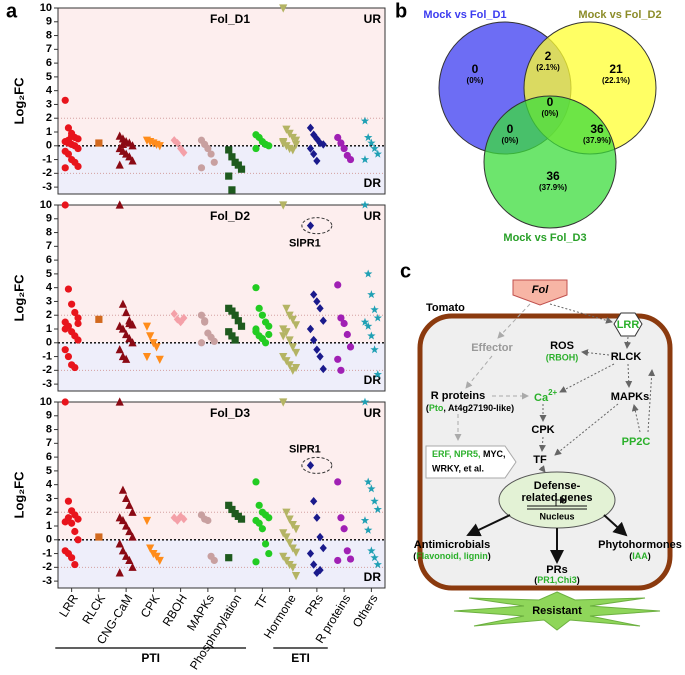 This screenshot has height=675, width=685. I want to click on y-tick-label: 2, so click(49, 118).